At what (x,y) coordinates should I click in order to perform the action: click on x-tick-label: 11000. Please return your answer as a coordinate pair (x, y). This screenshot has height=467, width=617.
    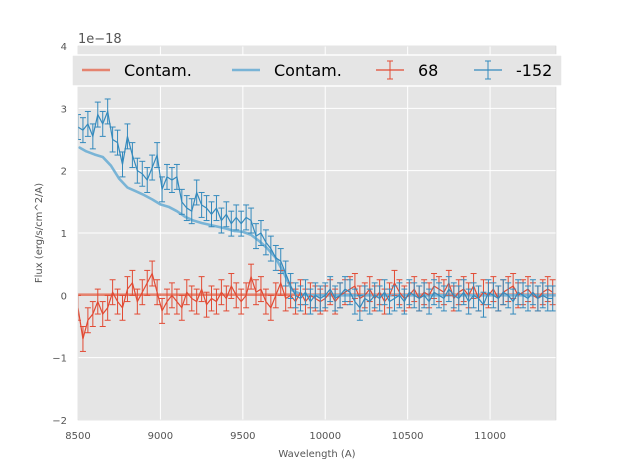
    Looking at the image, I should click on (490, 436).